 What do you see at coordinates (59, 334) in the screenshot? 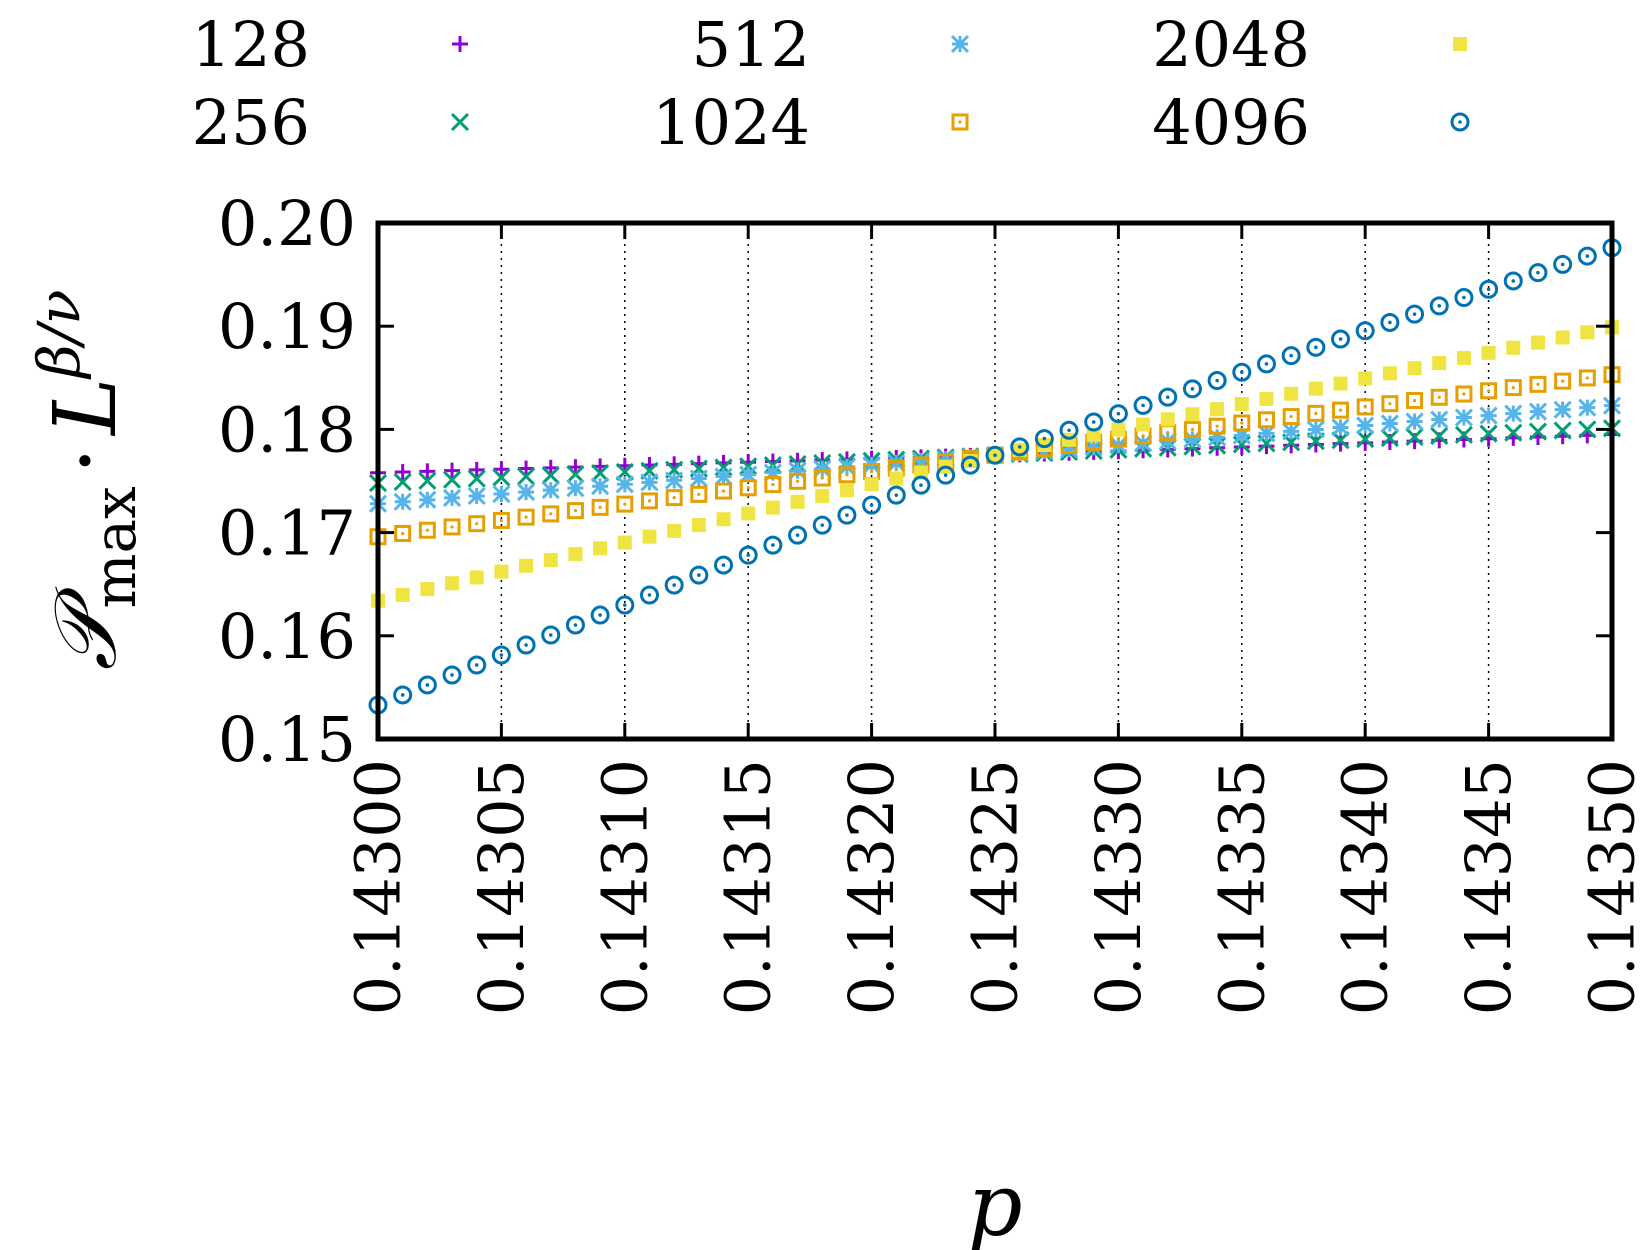
I see `y-label-sup: β/ν` at bounding box center [59, 334].